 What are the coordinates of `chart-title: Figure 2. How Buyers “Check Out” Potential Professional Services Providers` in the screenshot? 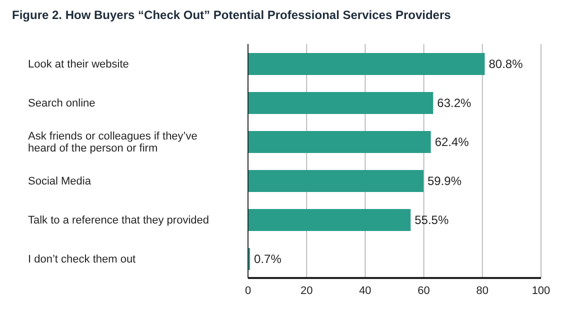 It's located at (232, 15).